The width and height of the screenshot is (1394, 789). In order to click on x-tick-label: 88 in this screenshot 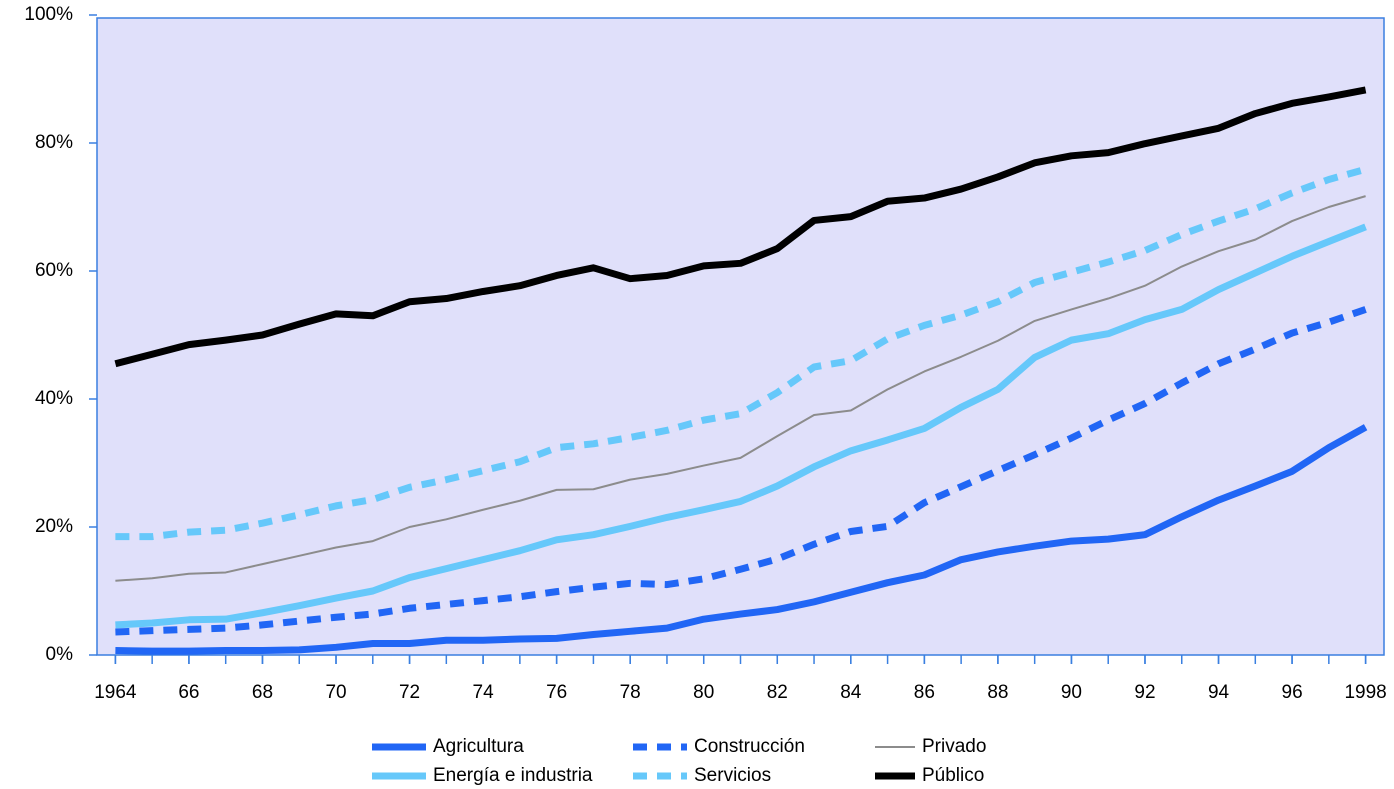, I will do `click(997, 692)`.